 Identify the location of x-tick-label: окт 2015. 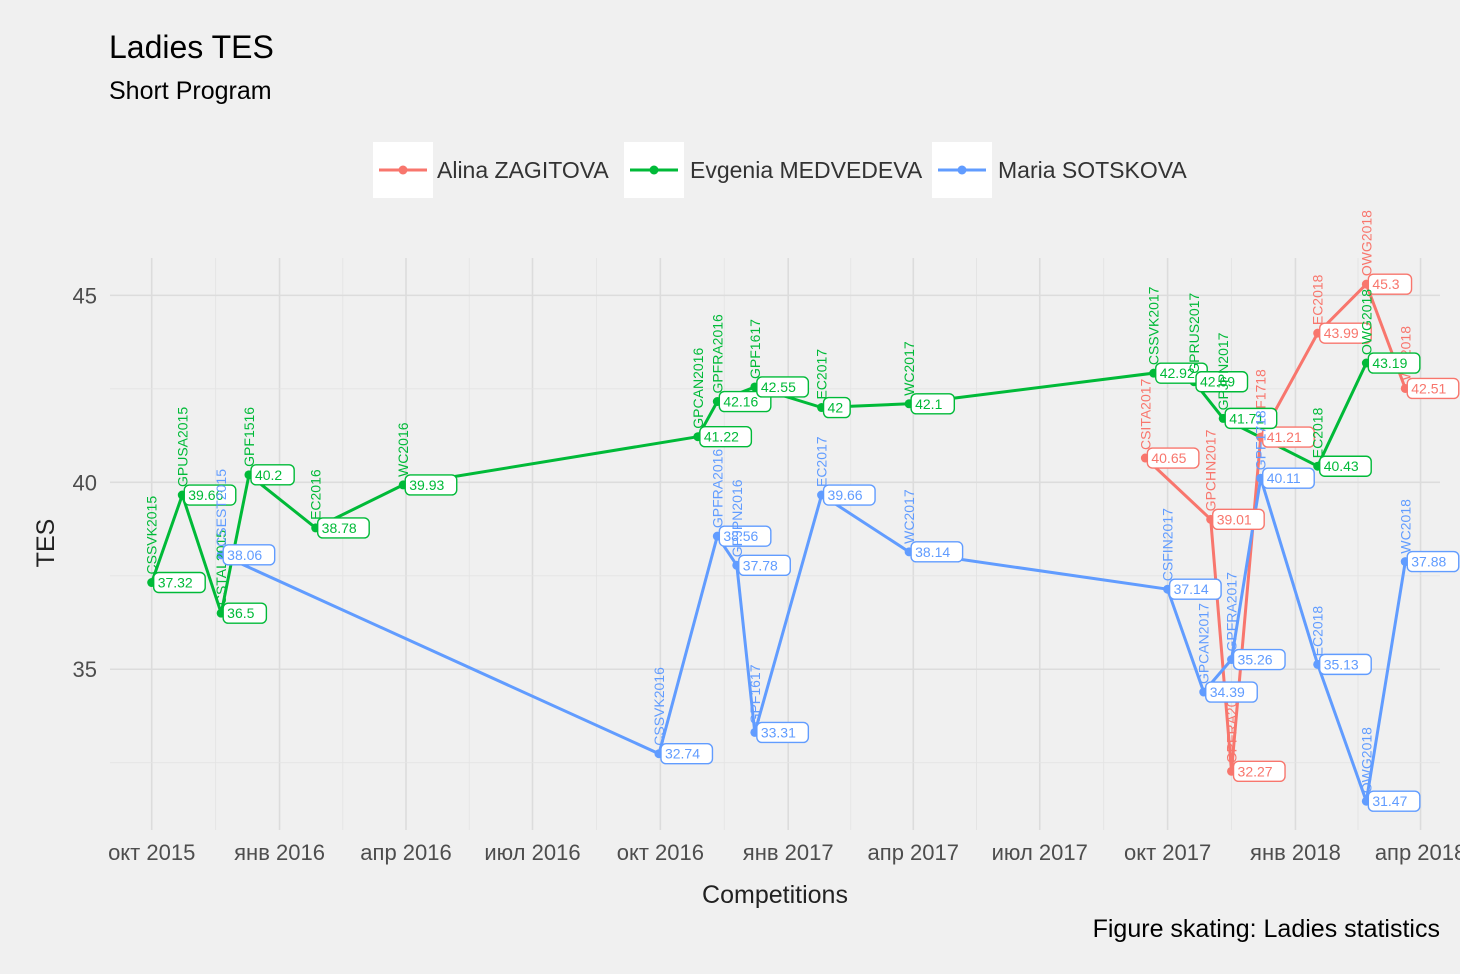
(151, 852).